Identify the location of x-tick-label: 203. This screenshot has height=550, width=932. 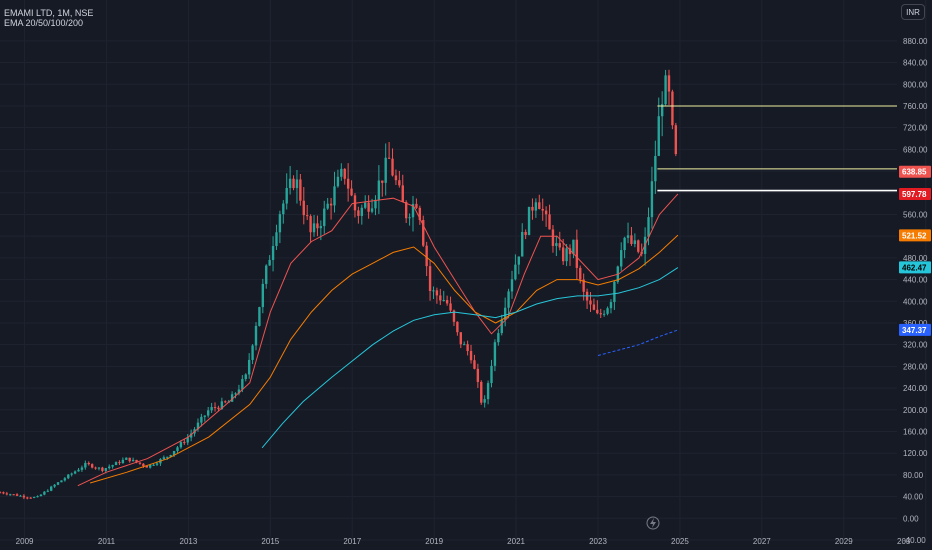
(904, 541).